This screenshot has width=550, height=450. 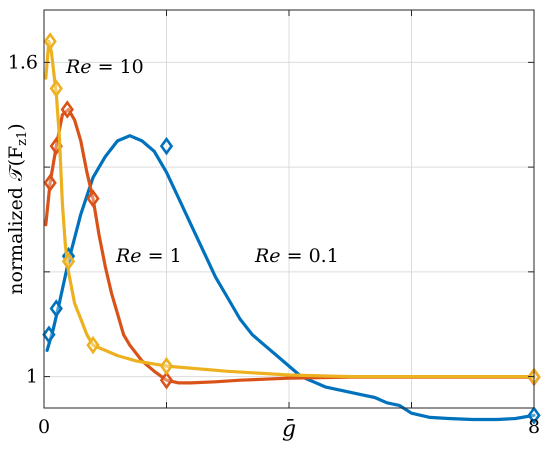 What do you see at coordinates (534, 427) in the screenshot?
I see `x-tick-label-4: 8` at bounding box center [534, 427].